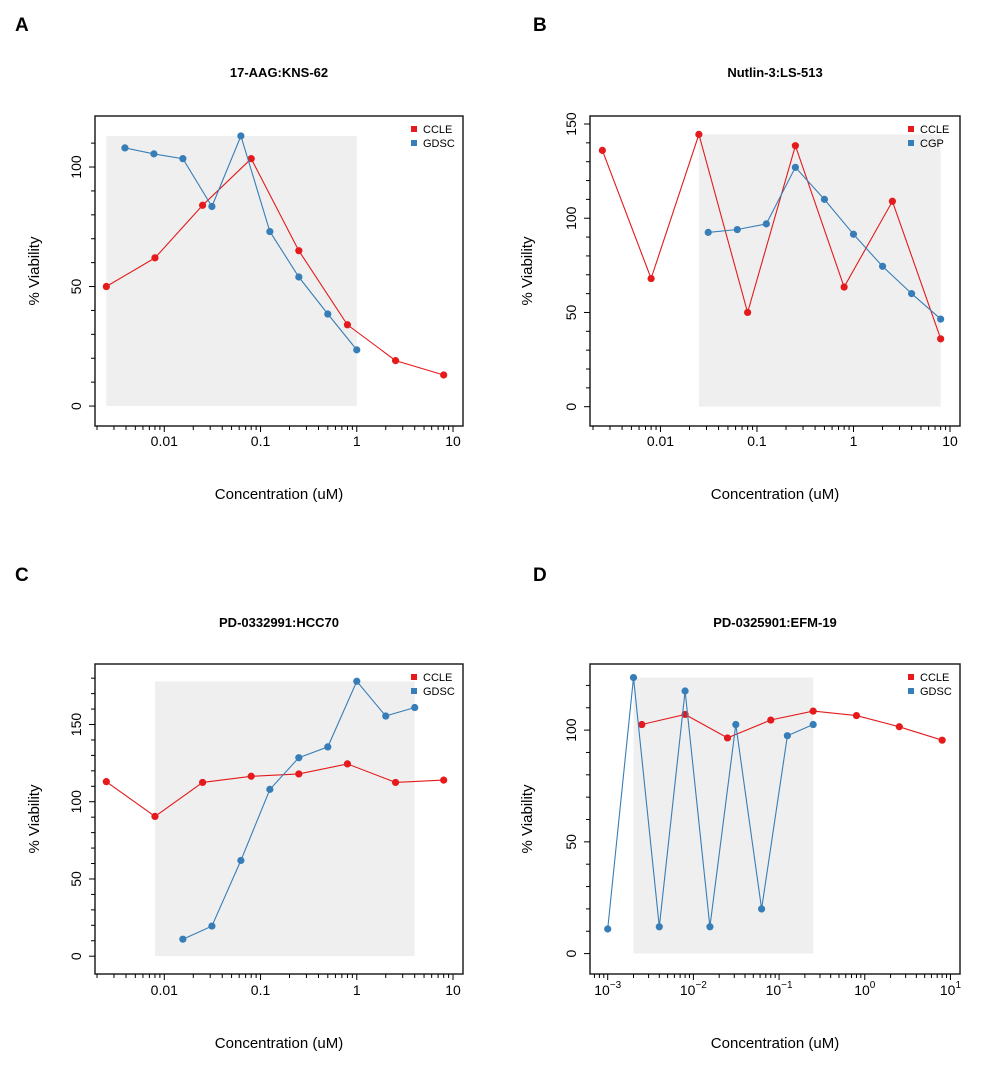 The height and width of the screenshot is (1075, 1000). Describe the element at coordinates (911, 143) in the screenshot. I see `legend-swatch-cgp` at that location.